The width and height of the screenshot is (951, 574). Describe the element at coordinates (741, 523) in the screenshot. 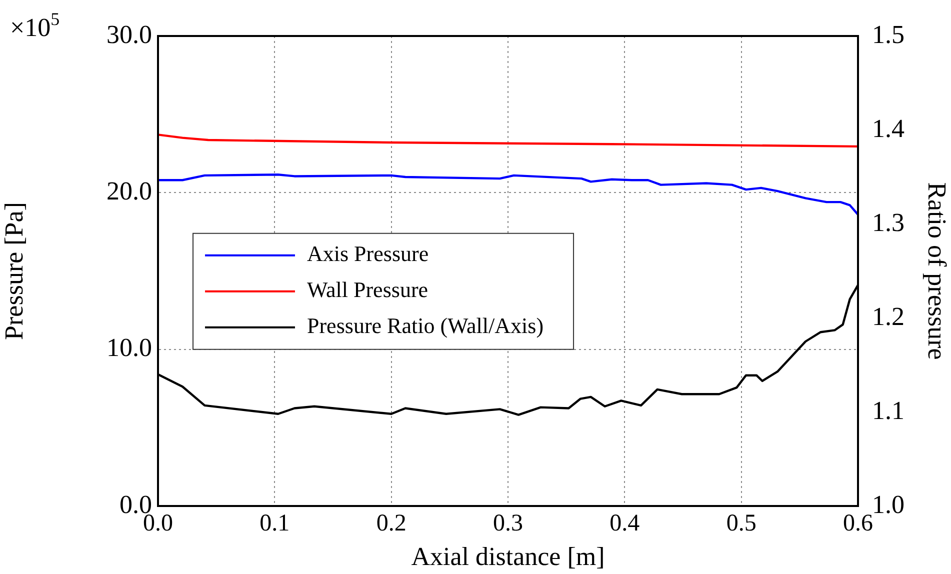

I see `x-tick-label: 0.5` at that location.